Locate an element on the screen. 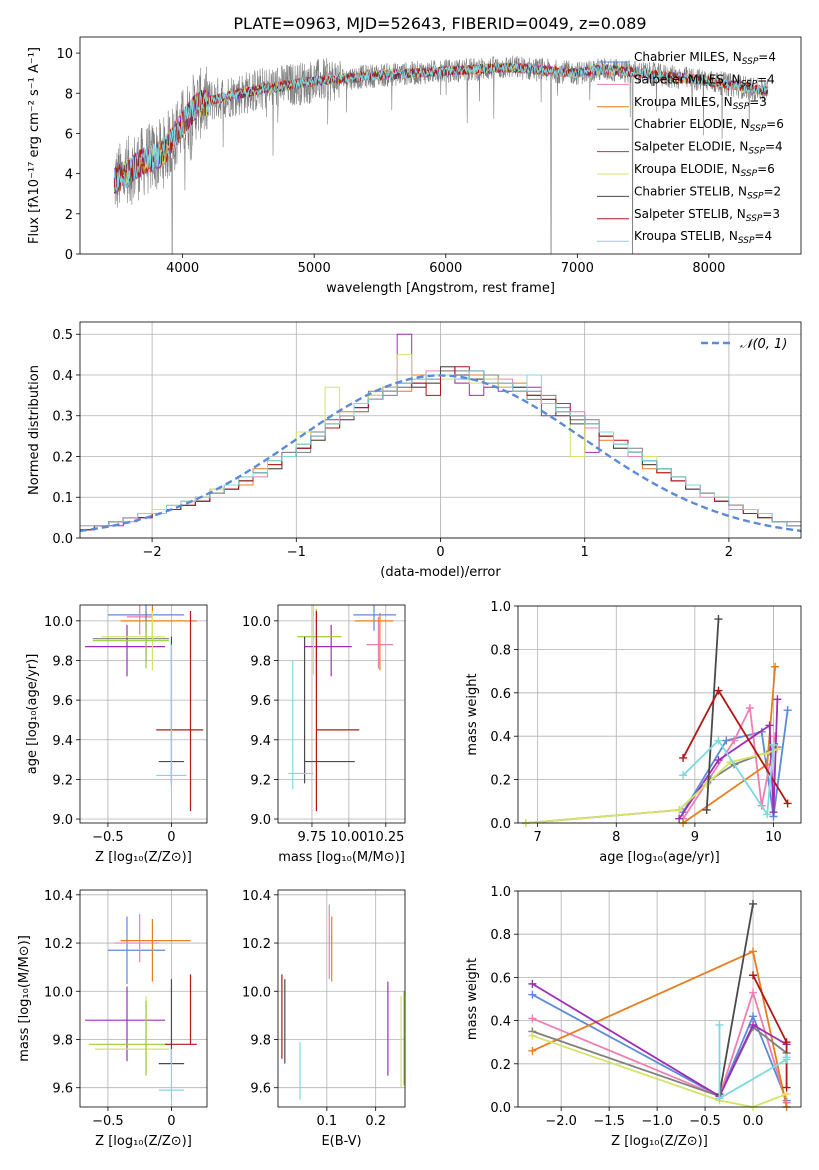 Image resolution: width=819 pixels, height=1170 pixels. weight_vs_age-frame is located at coordinates (659, 714).